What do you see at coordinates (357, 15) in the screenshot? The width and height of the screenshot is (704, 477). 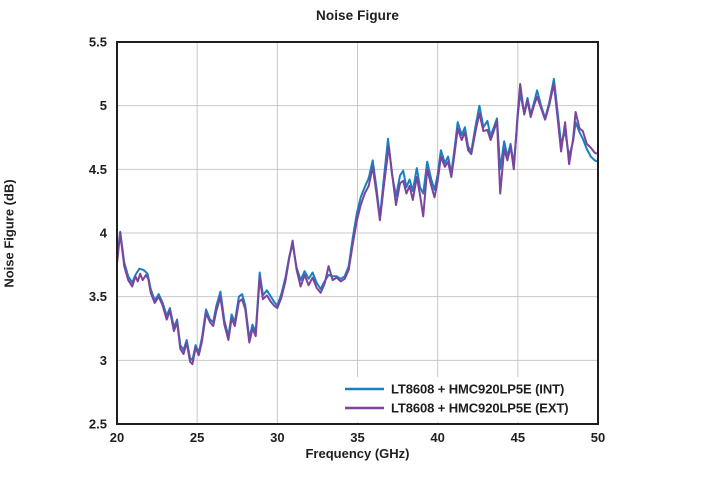 I see `chart-title: Noise Figure` at bounding box center [357, 15].